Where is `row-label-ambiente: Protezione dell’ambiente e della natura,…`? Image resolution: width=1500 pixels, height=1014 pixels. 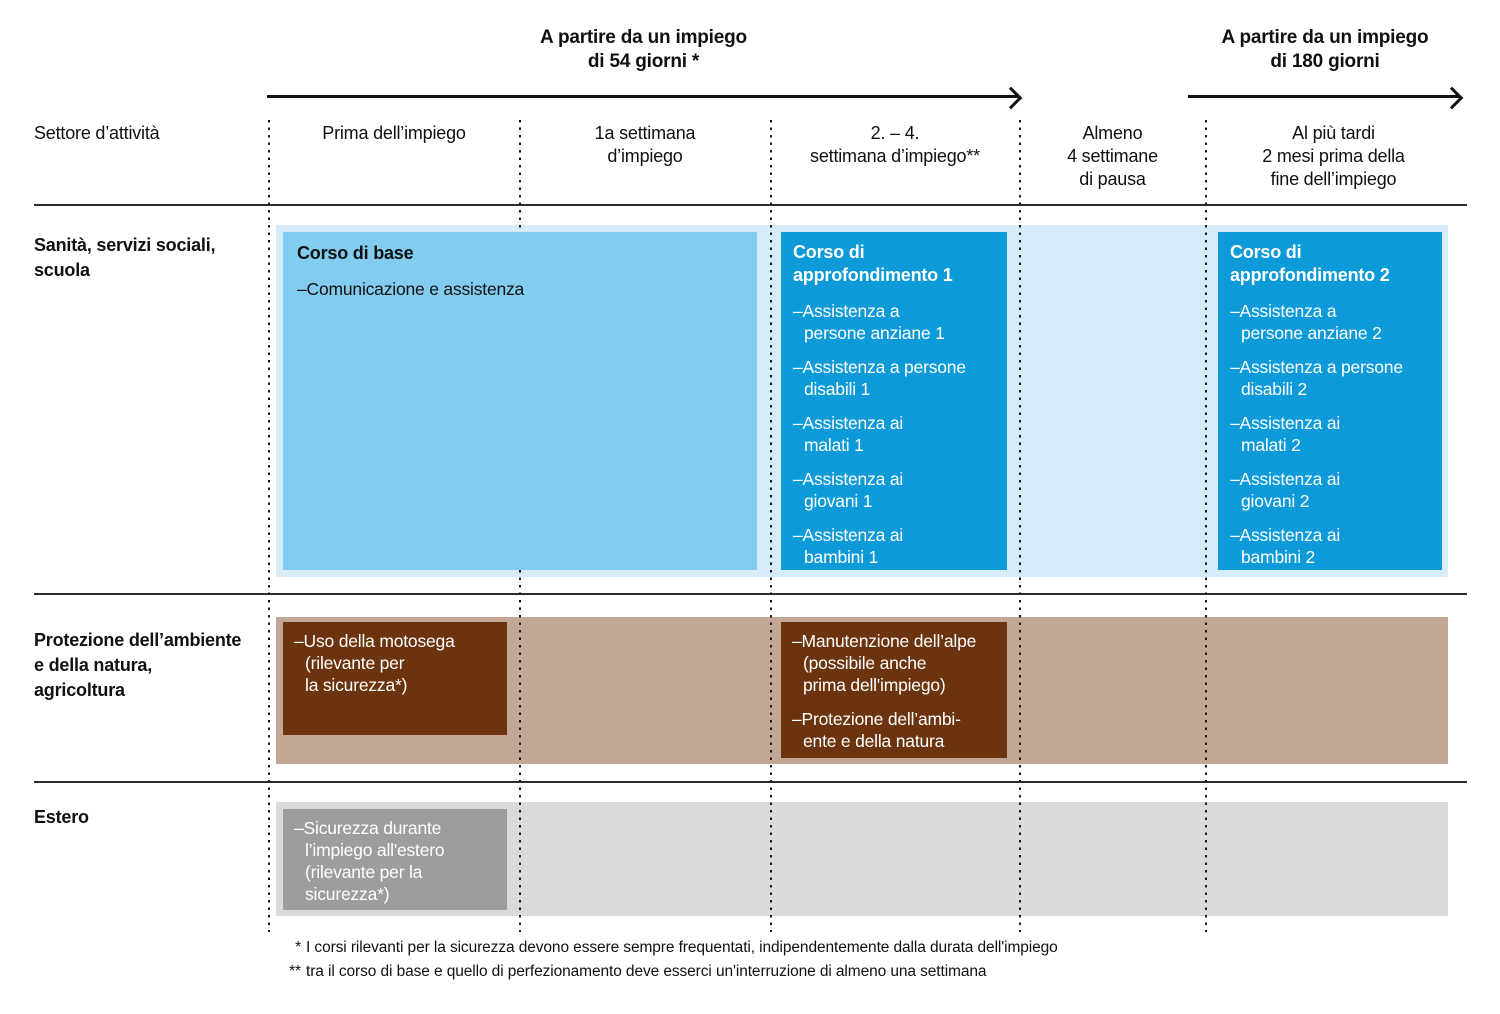 row-label-ambiente: Protezione dell’ambiente e della natura,… is located at coordinates (138, 665).